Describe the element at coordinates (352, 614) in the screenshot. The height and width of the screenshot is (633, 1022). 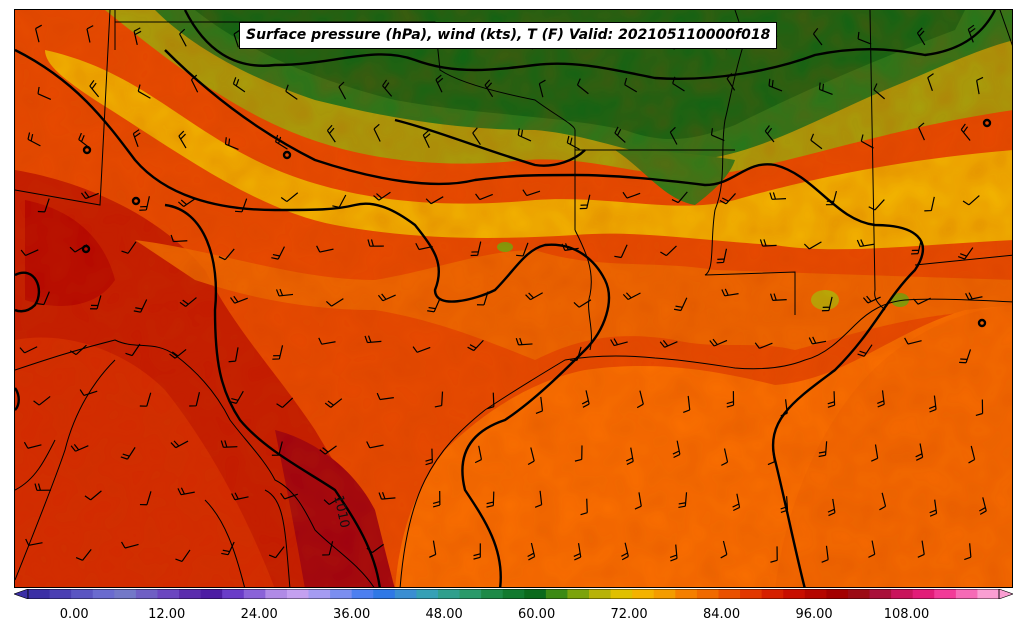
I see `colorbar-tick-label: 36.00` at that location.